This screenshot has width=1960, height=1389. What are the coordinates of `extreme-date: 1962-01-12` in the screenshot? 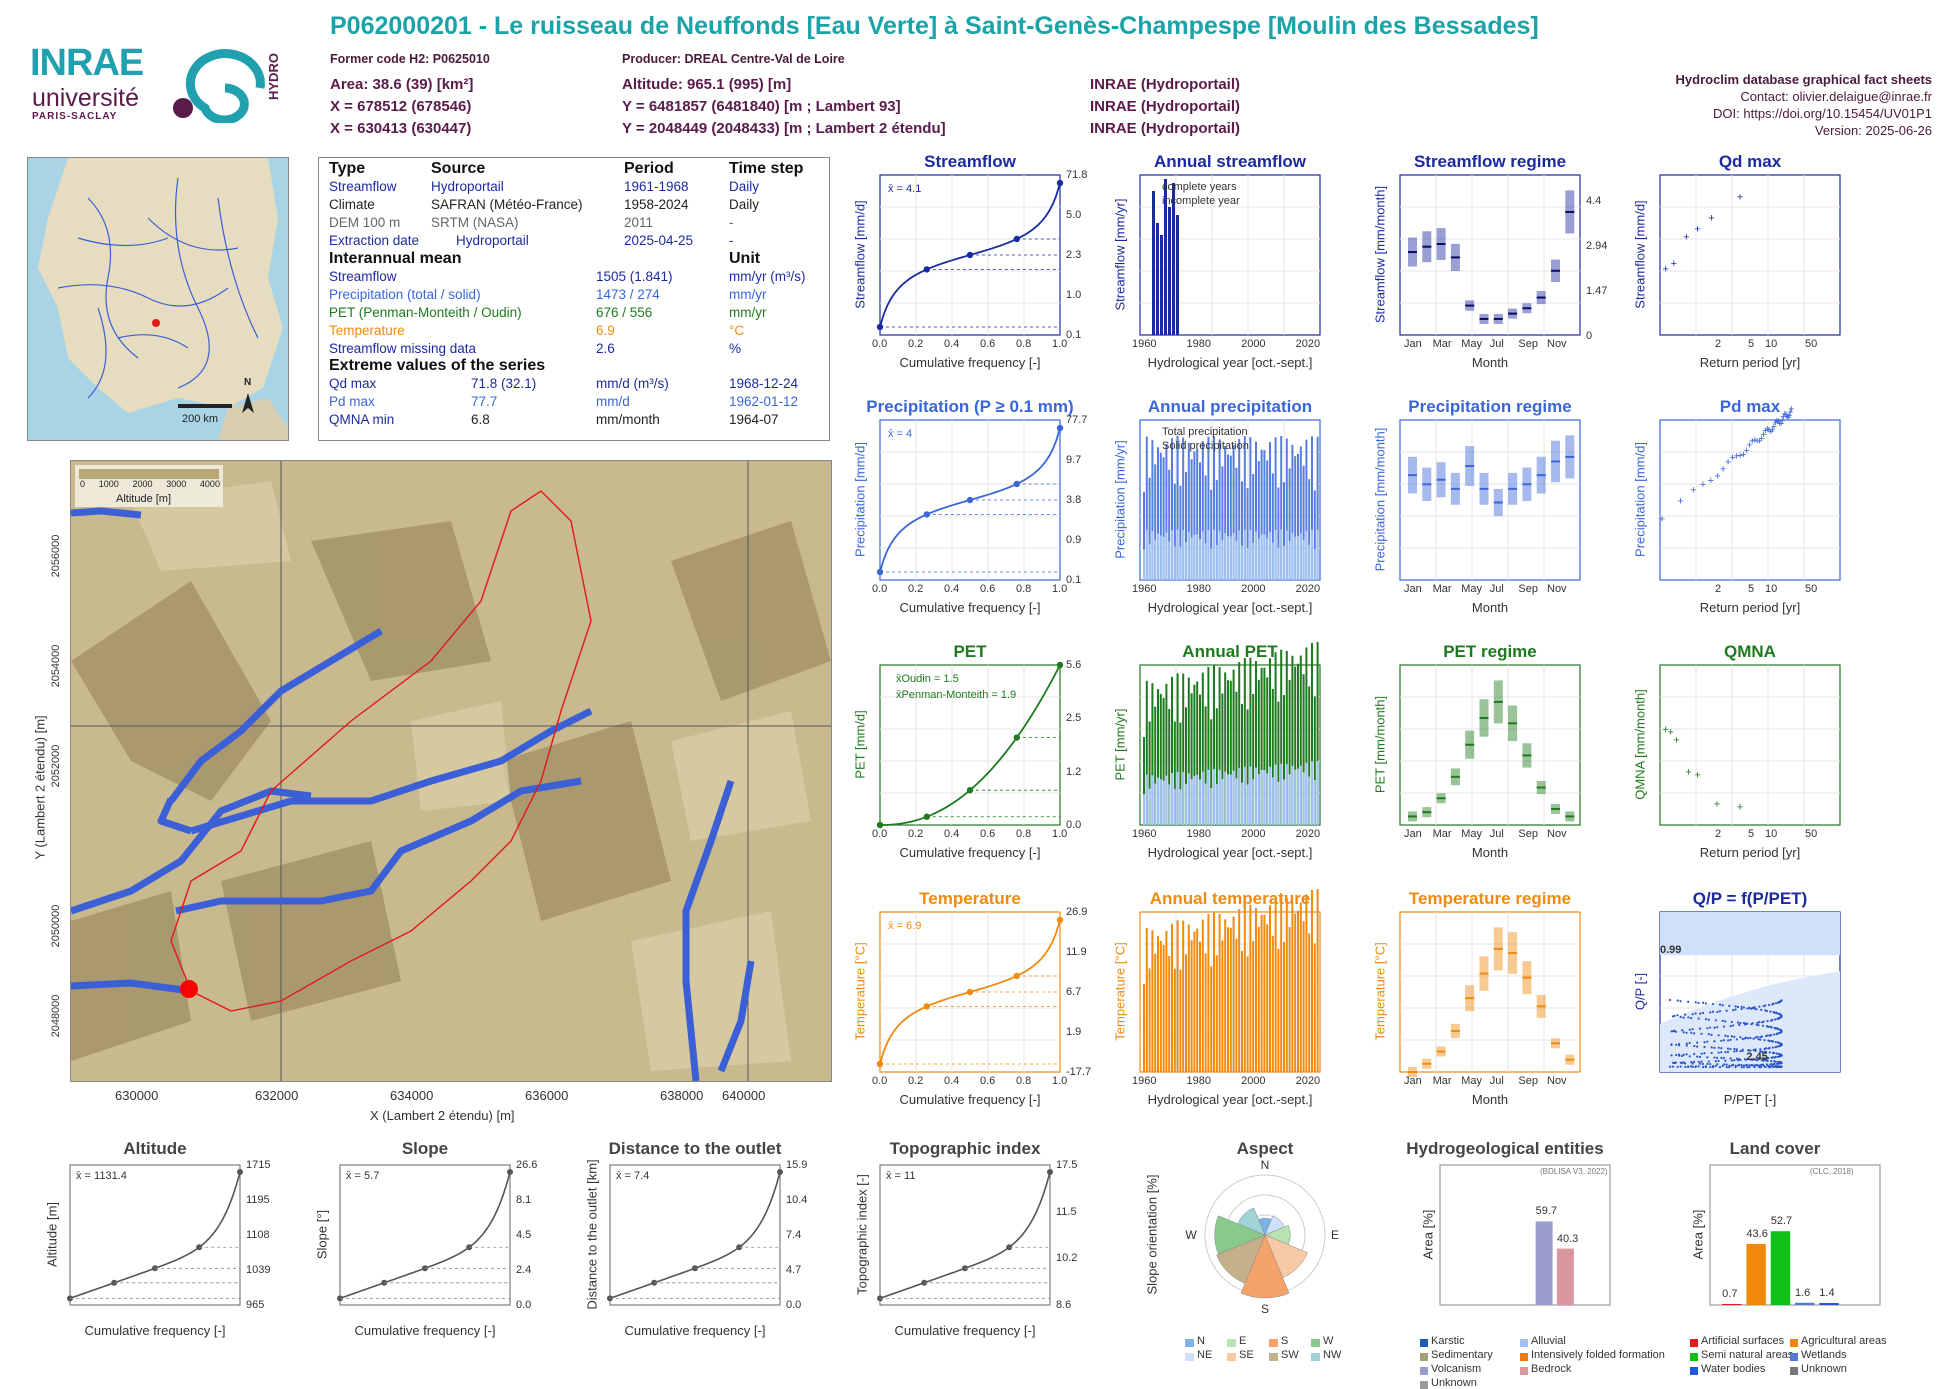 It's located at (764, 401).